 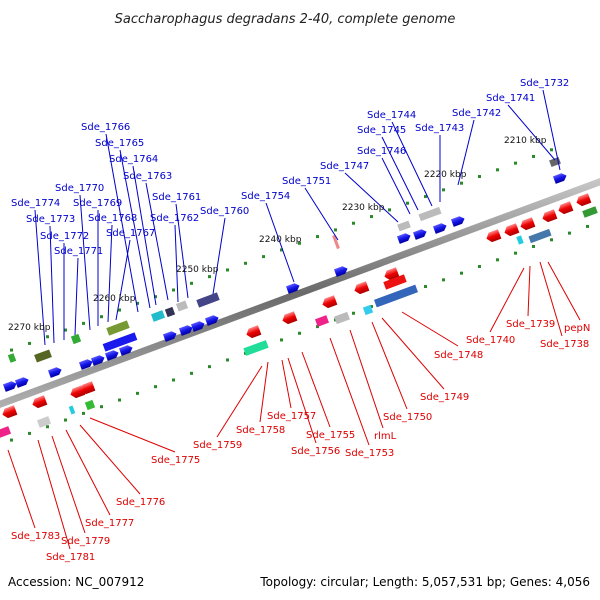 I want to click on gene-label: Sde_1757, so click(x=291, y=416).